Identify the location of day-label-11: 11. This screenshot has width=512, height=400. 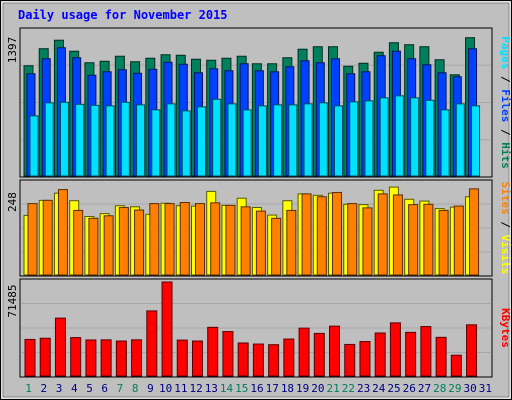
(180, 388).